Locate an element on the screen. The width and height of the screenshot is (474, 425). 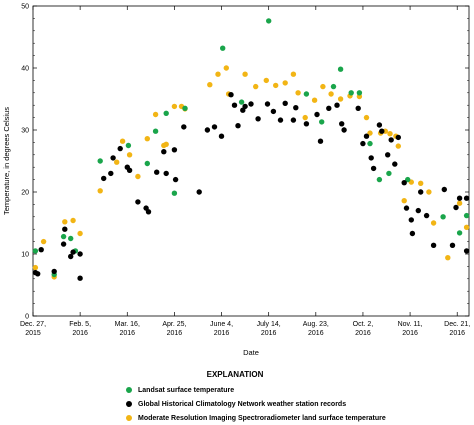
y-axis-title: Temperature, in degrees Celsius is located at coordinates (6, 161).